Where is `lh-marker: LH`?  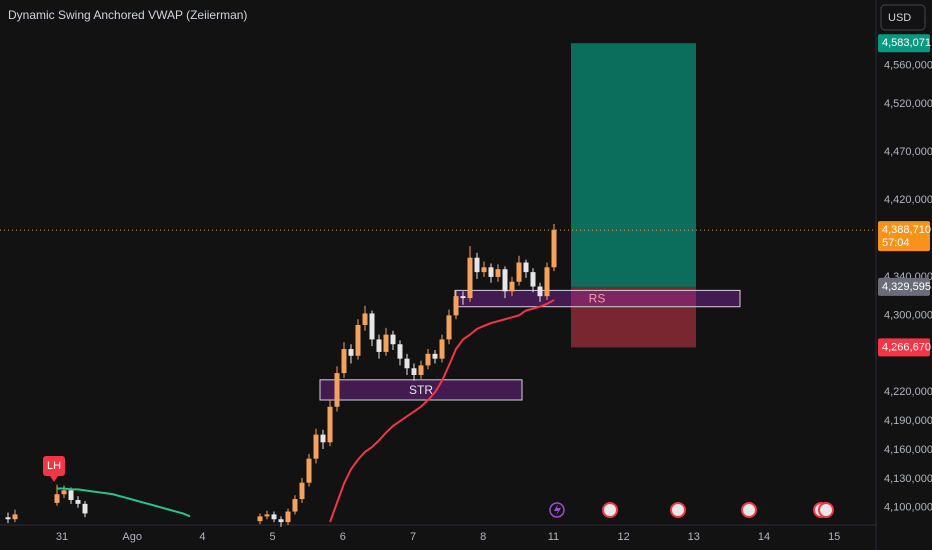
lh-marker: LH is located at coordinates (54, 469).